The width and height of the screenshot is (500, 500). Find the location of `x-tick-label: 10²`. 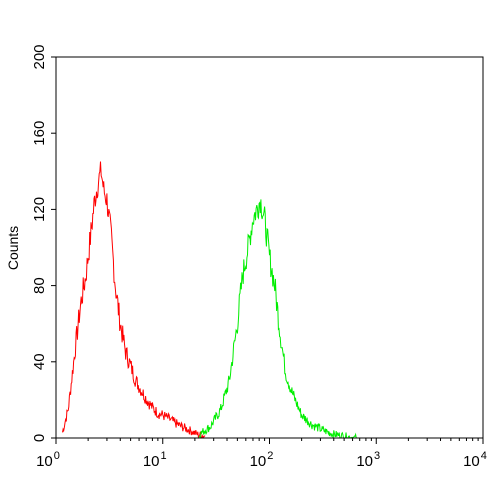

x-tick-label: 10² is located at coordinates (262, 460).